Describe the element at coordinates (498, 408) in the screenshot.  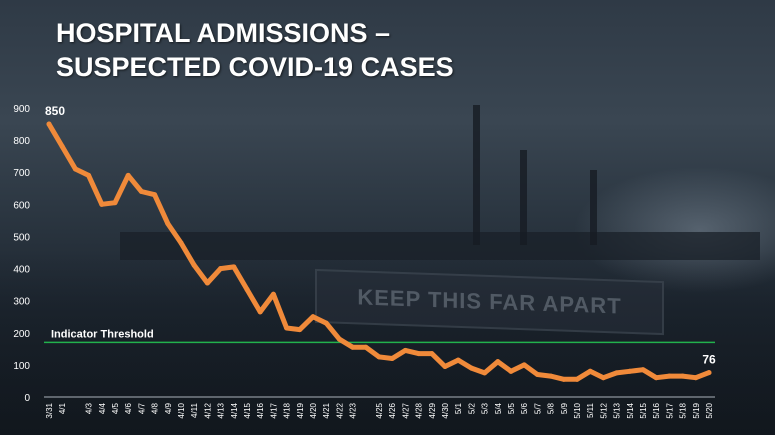
I see `x-tick-label: 5/4` at that location.